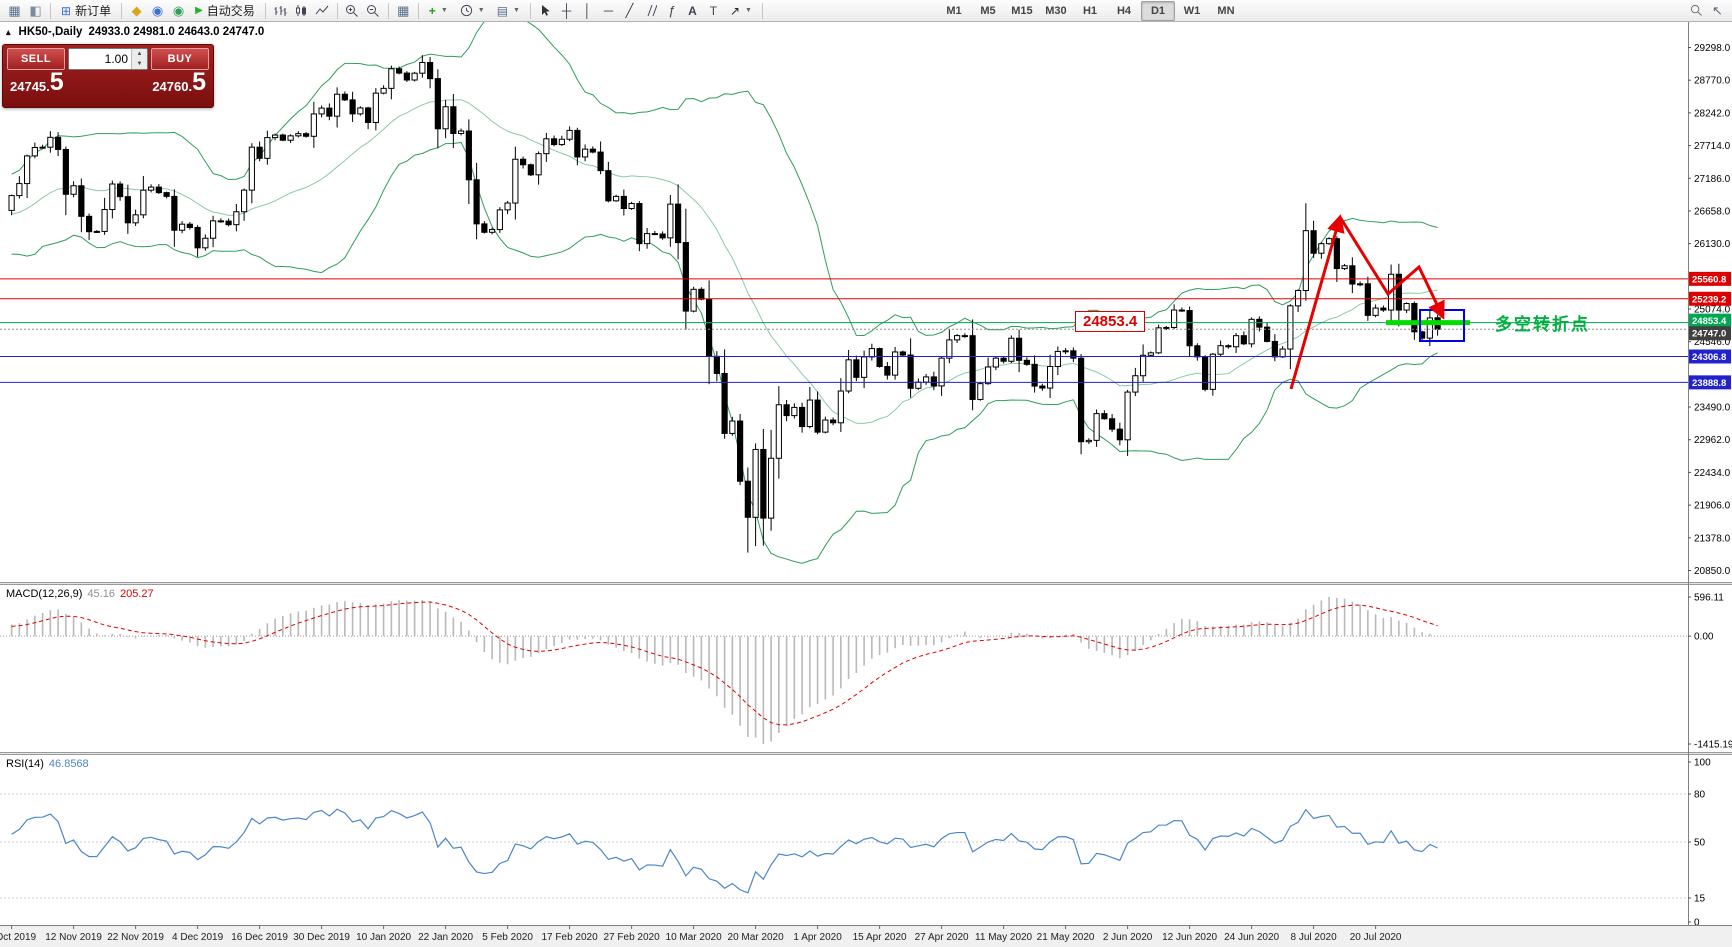 The height and width of the screenshot is (947, 1732). I want to click on profiles-icon: ◧, so click(35, 10).